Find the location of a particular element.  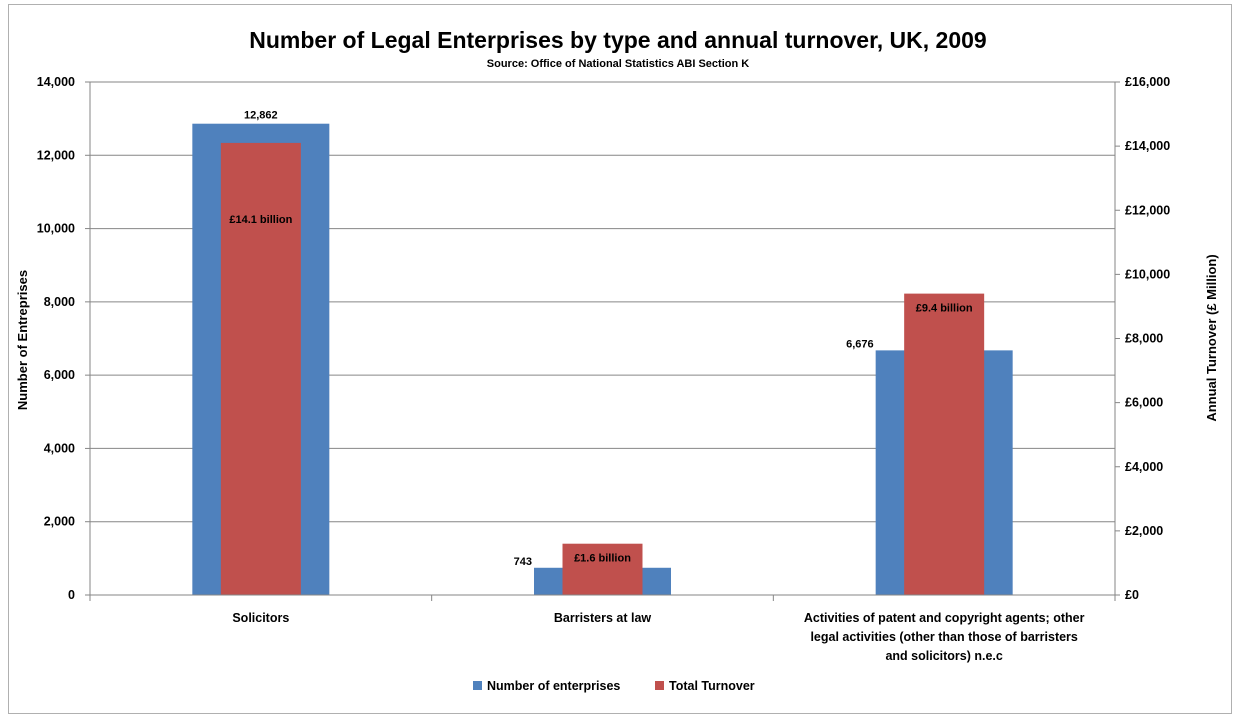

y-axis-right-title: Annual Turnover (£ Million) is located at coordinates (1211, 337).